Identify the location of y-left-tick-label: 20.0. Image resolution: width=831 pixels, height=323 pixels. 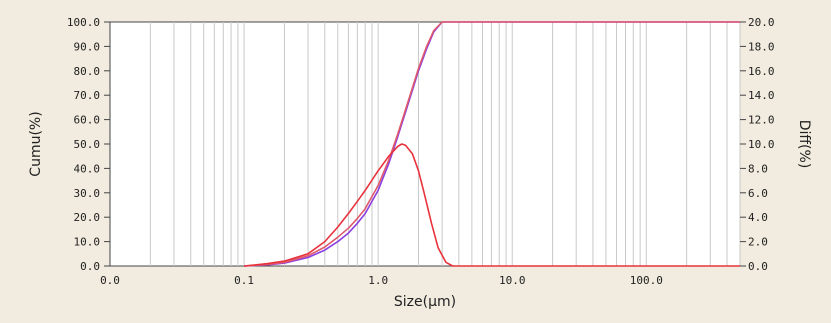
(87, 217).